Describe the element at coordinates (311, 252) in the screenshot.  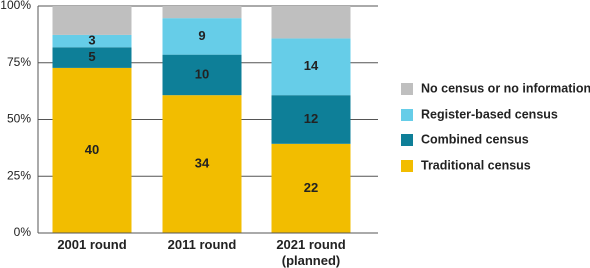
I see `x-tick-label: 2021 round (planned)` at that location.